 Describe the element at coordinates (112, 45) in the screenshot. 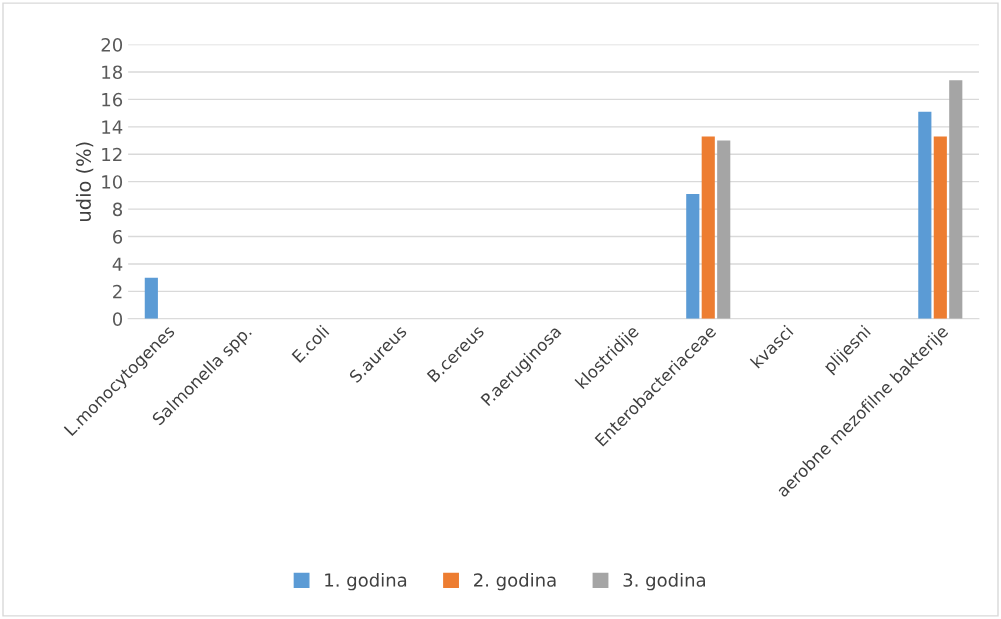

I see `y-tick-label: 20` at that location.